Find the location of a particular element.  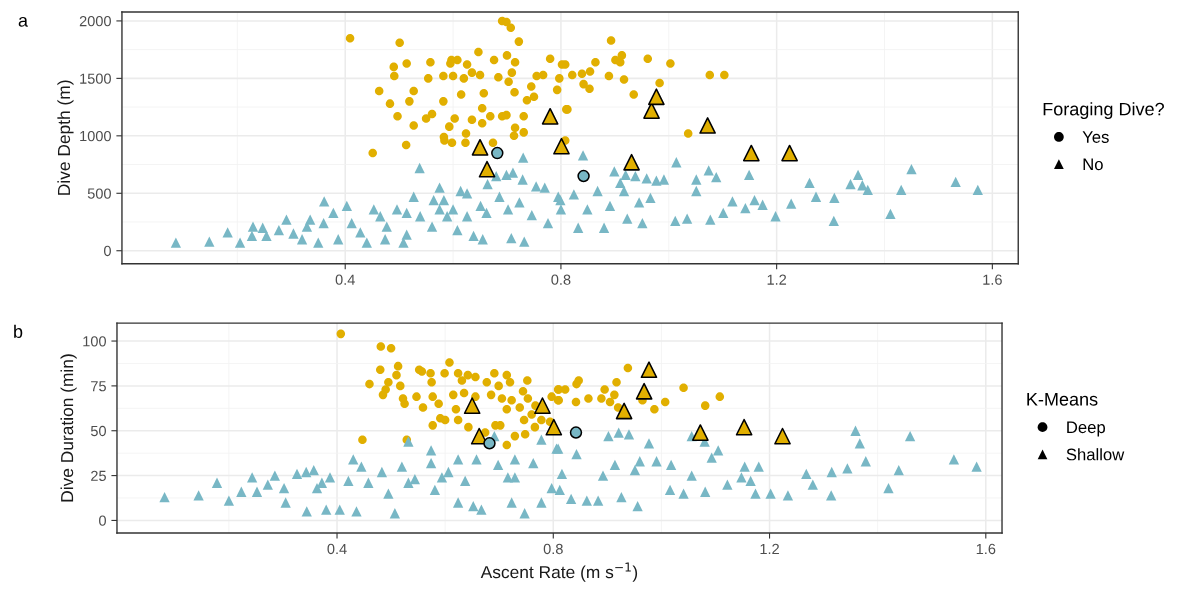

y-tick-label: 75 is located at coordinates (98, 386).